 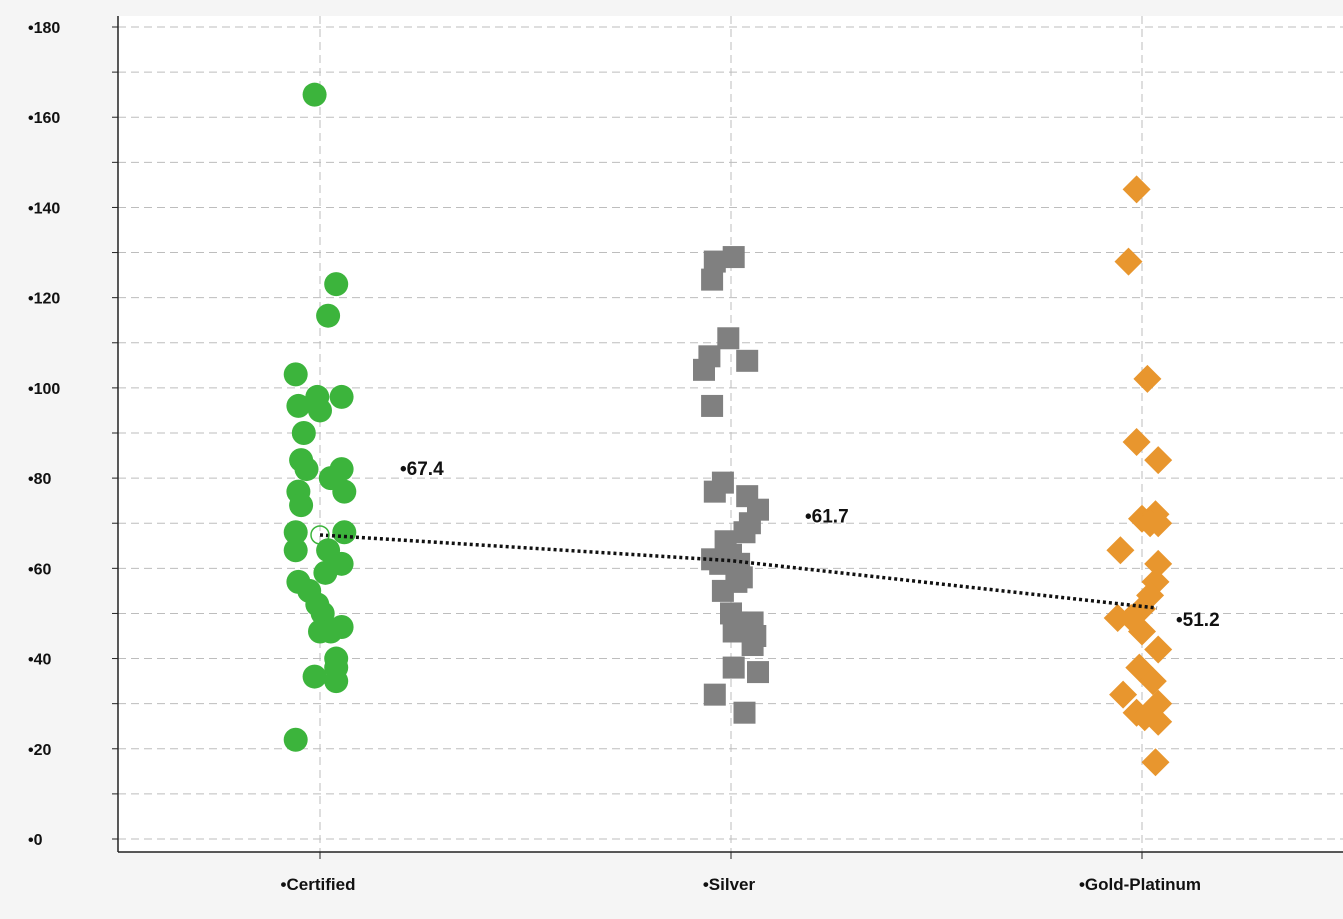 What do you see at coordinates (827, 517) in the screenshot?
I see `mean-value-label: •61.7` at bounding box center [827, 517].